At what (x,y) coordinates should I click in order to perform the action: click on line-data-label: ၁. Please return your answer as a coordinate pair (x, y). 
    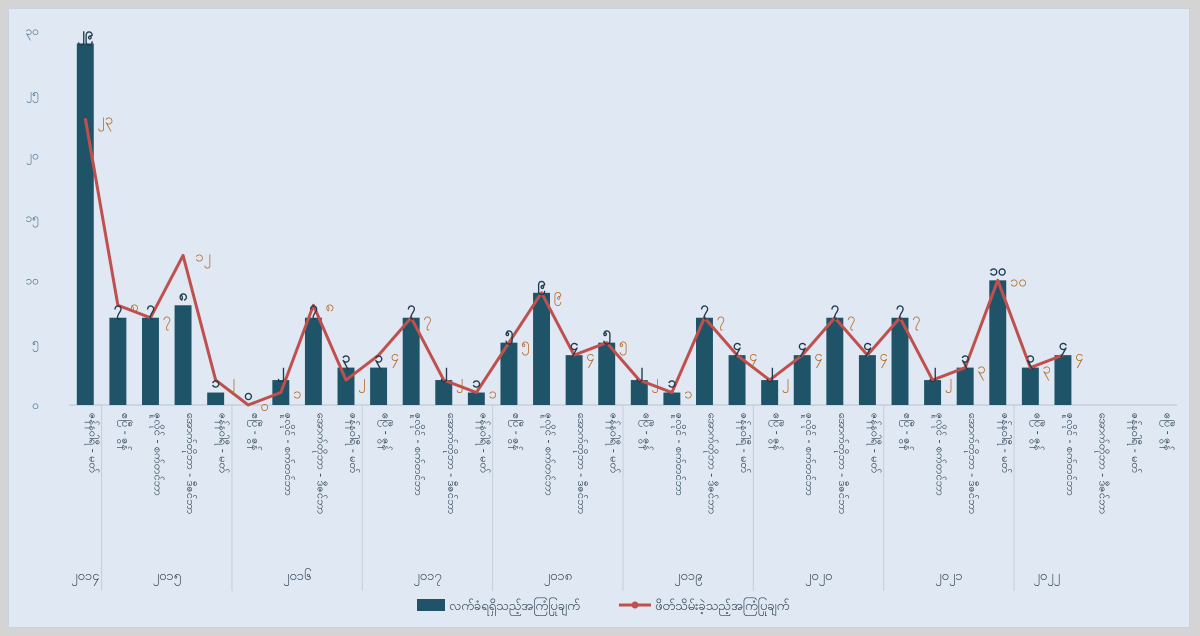
    Looking at the image, I should click on (492, 394).